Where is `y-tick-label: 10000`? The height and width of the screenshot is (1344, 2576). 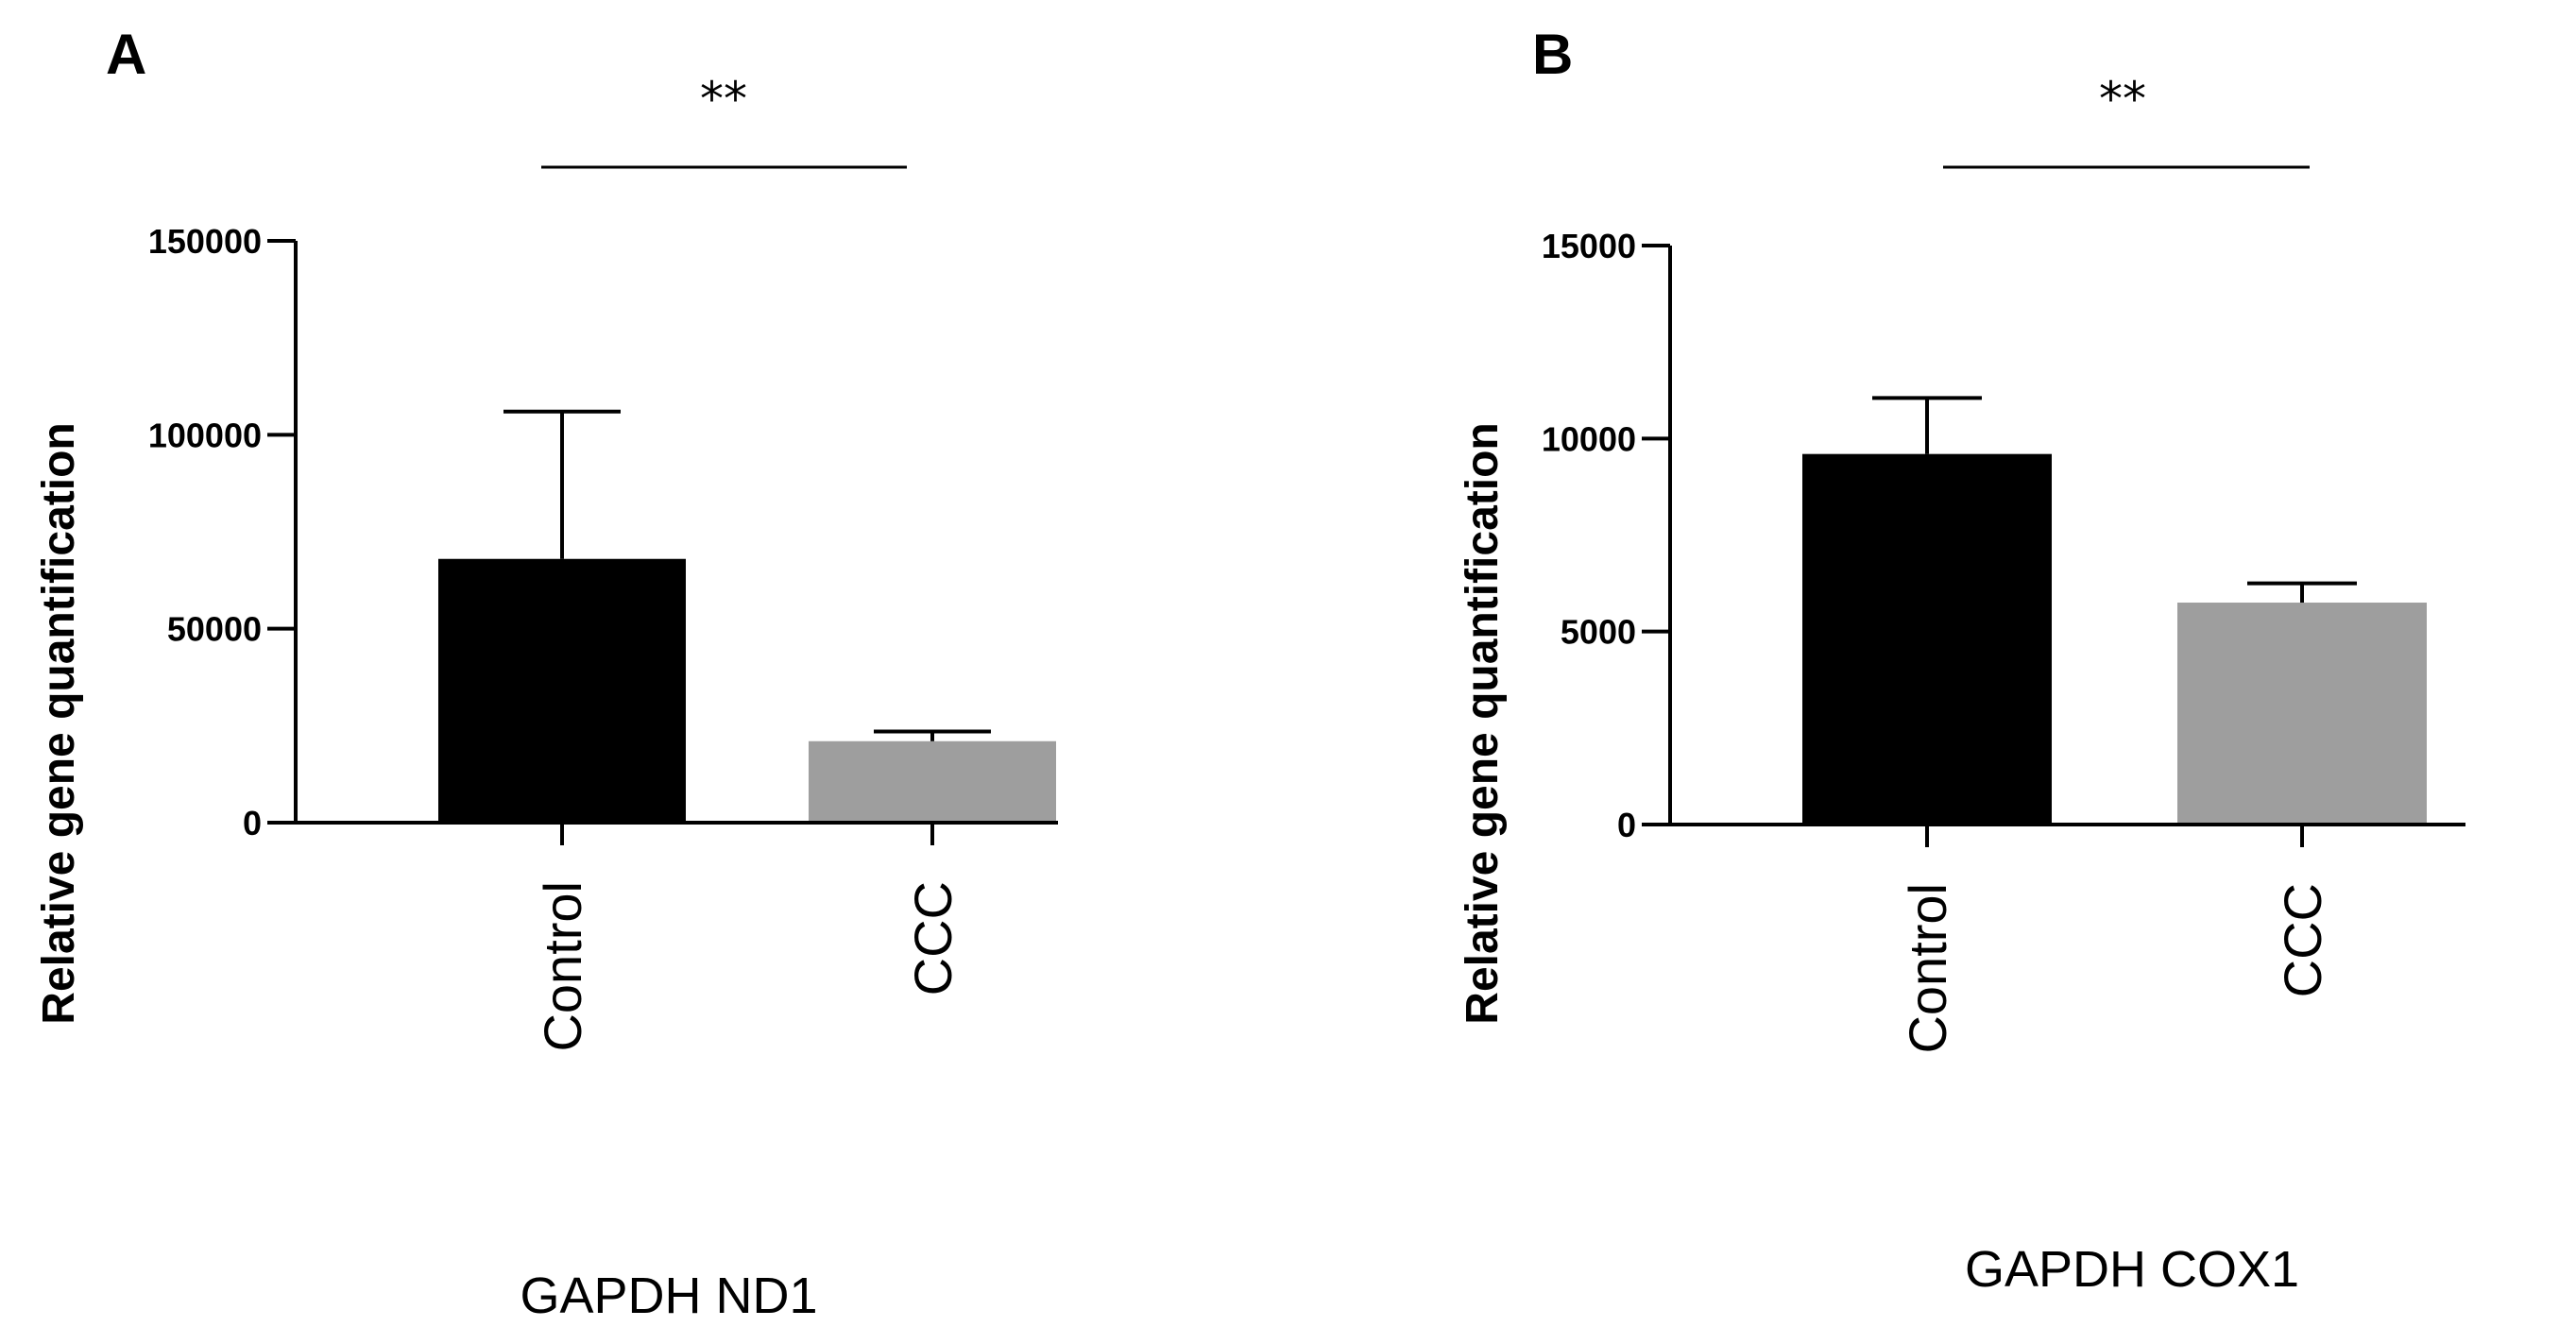
y-tick-label: 10000 is located at coordinates (1589, 438).